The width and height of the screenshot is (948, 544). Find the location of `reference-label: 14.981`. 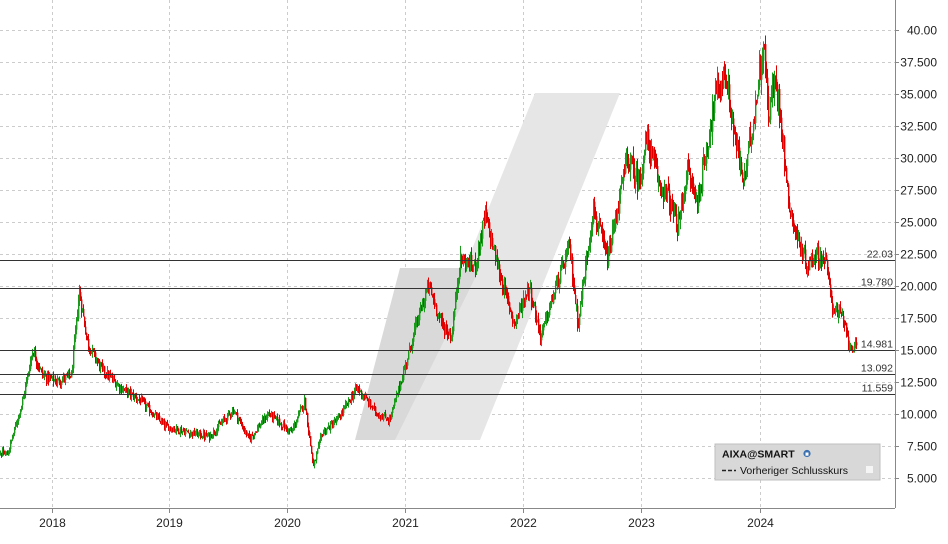

reference-label: 14.981 is located at coordinates (877, 345).